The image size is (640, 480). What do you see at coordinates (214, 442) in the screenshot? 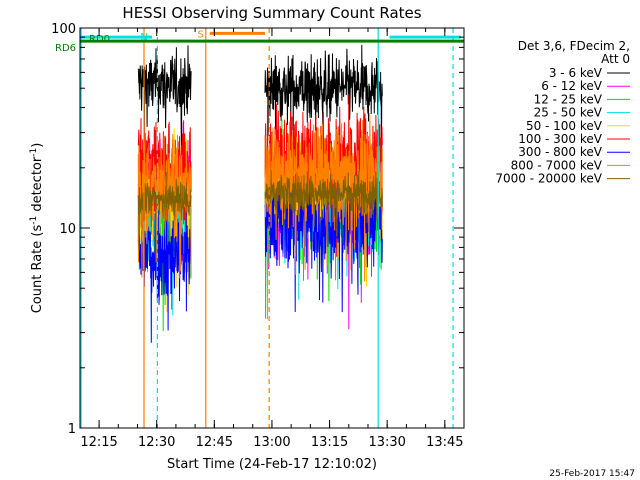
I see `x-tick-label-2: 12:45` at bounding box center [214, 442].